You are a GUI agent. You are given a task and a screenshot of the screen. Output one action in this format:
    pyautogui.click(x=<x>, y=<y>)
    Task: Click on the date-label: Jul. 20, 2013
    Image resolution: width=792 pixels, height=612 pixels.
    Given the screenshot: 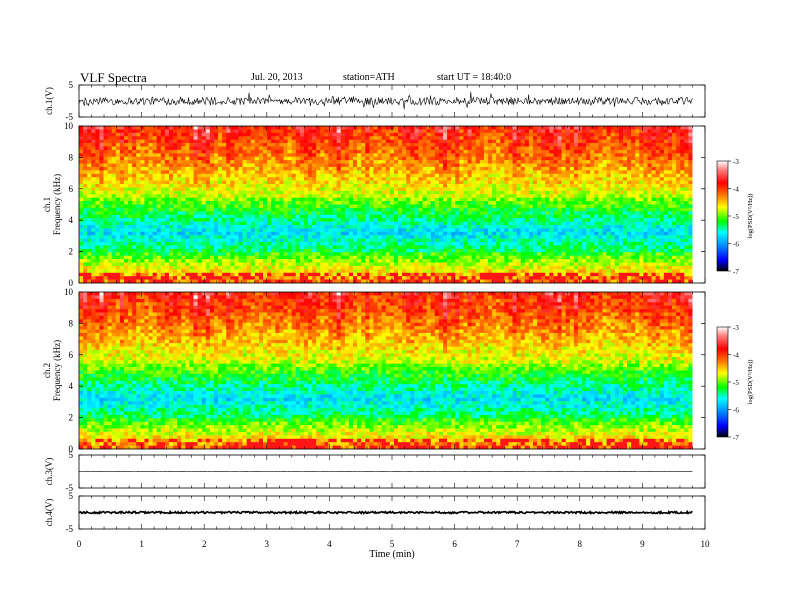 What is the action you would take?
    pyautogui.click(x=277, y=77)
    